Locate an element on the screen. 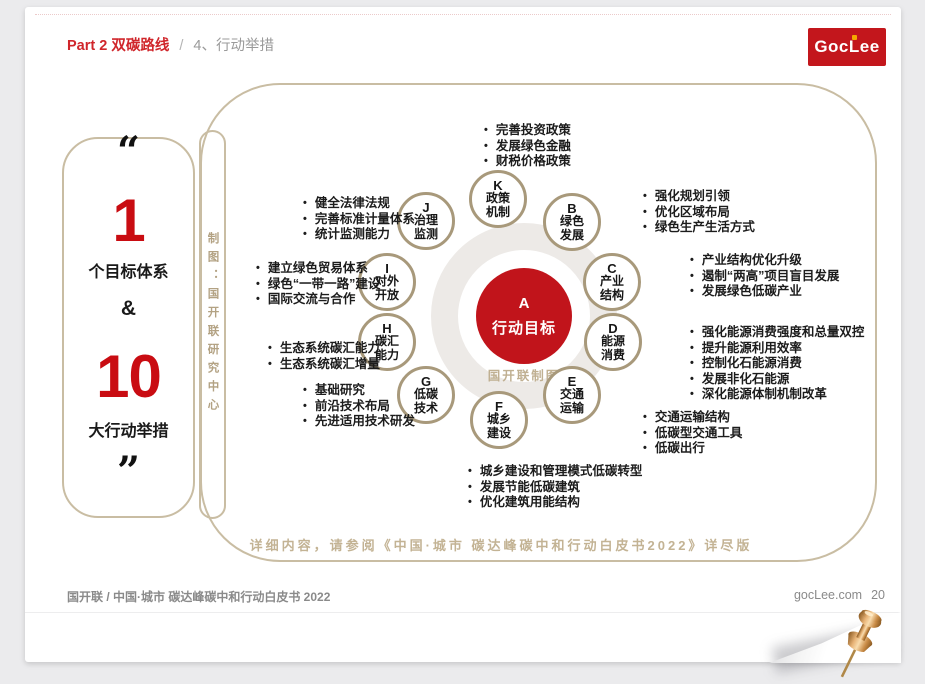 The image size is (925, 684). footer-page-number: 20 is located at coordinates (878, 595).